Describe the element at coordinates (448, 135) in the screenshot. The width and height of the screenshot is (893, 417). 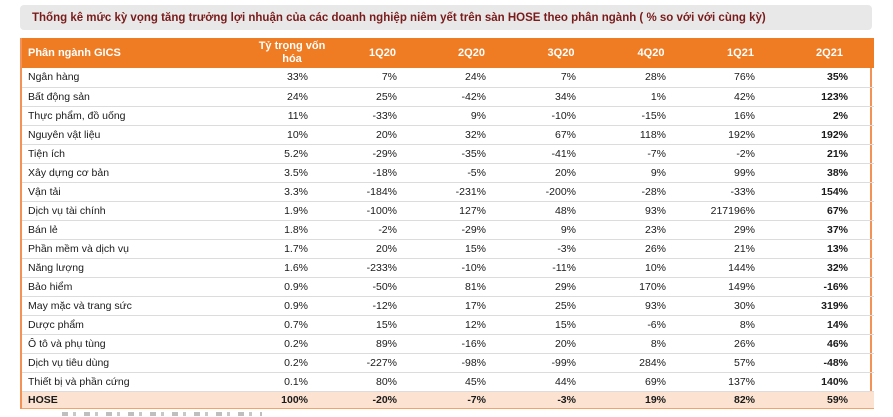
I see `table-row: Nguyên vật liệu 10% 20% 32% 67% 118% 192% 192%` at that location.